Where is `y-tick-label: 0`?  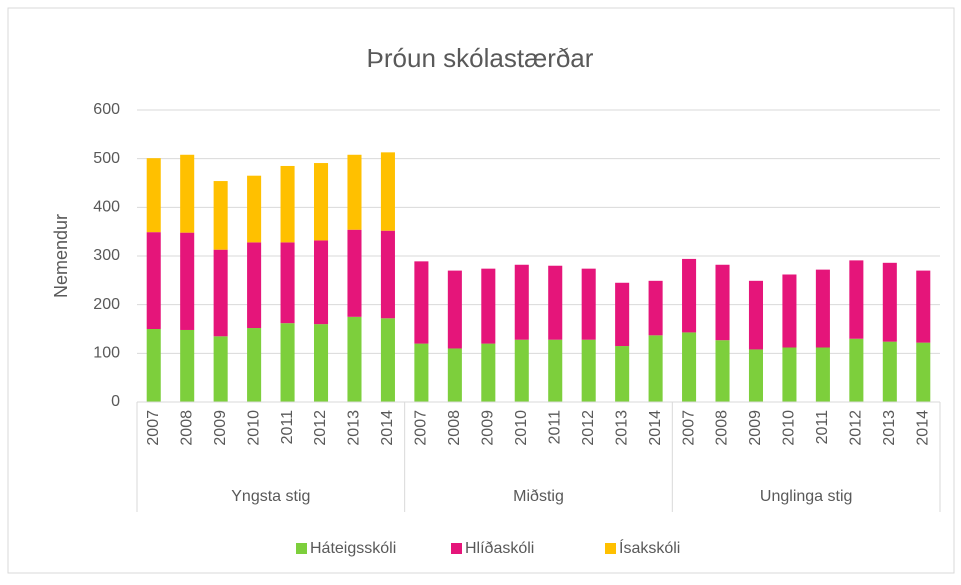
y-tick-label: 0 is located at coordinates (115, 401).